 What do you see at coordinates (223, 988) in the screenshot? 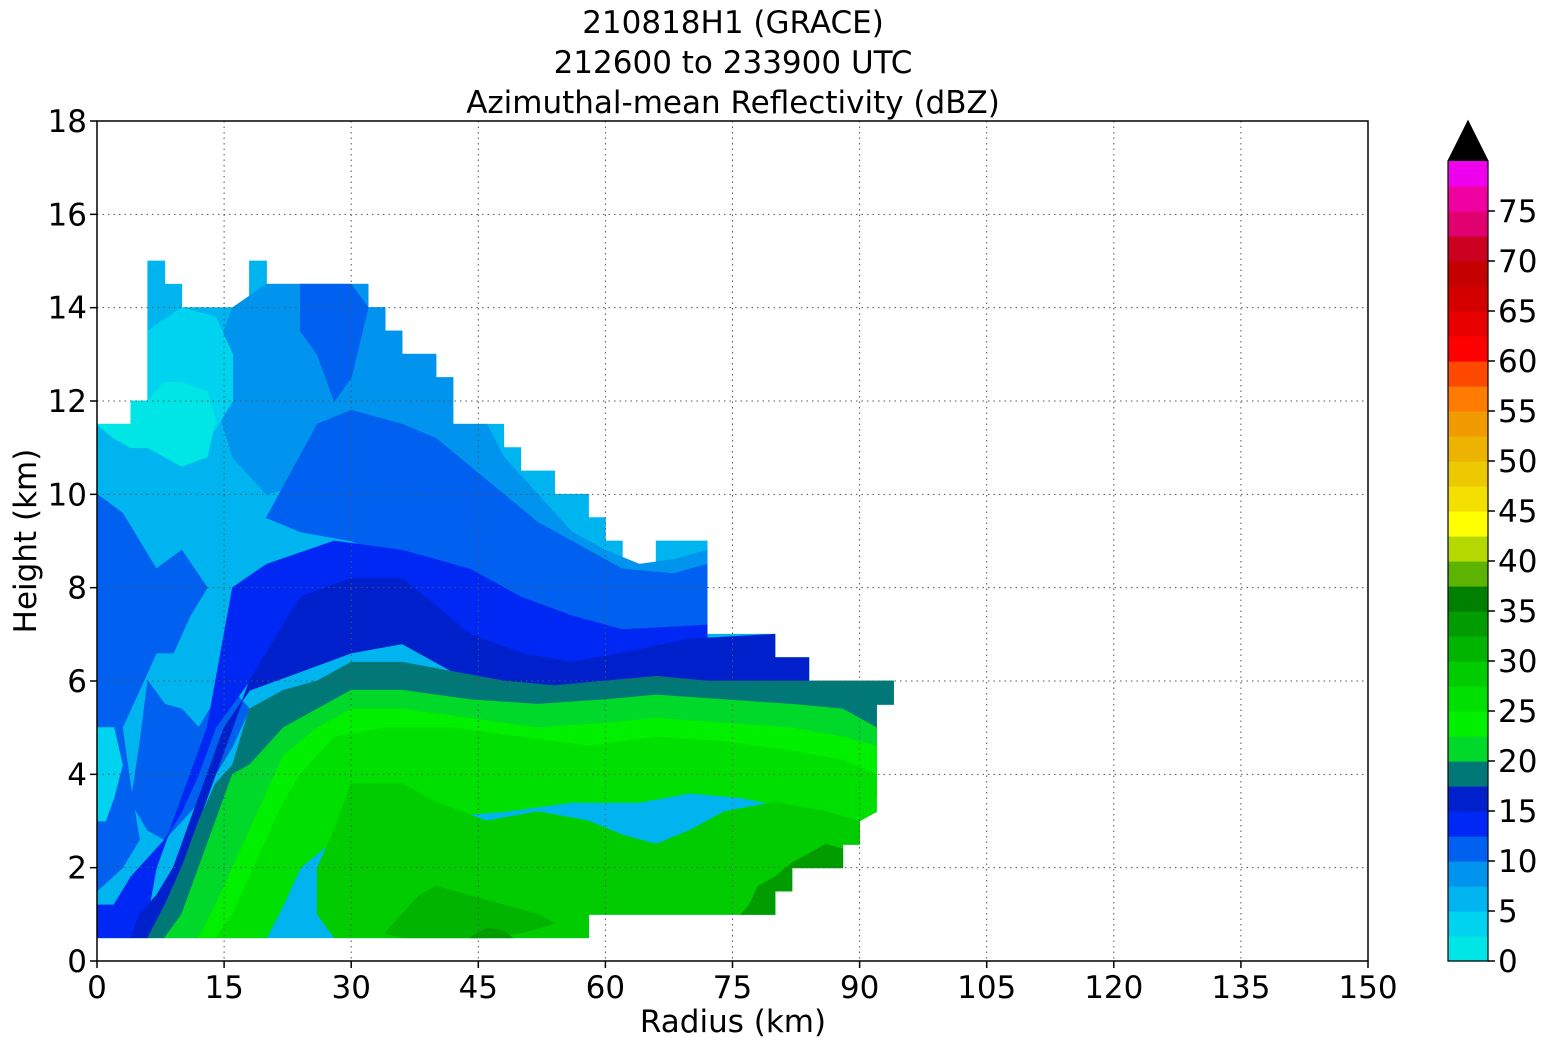
I see `x-tick-label: 15` at bounding box center [223, 988].